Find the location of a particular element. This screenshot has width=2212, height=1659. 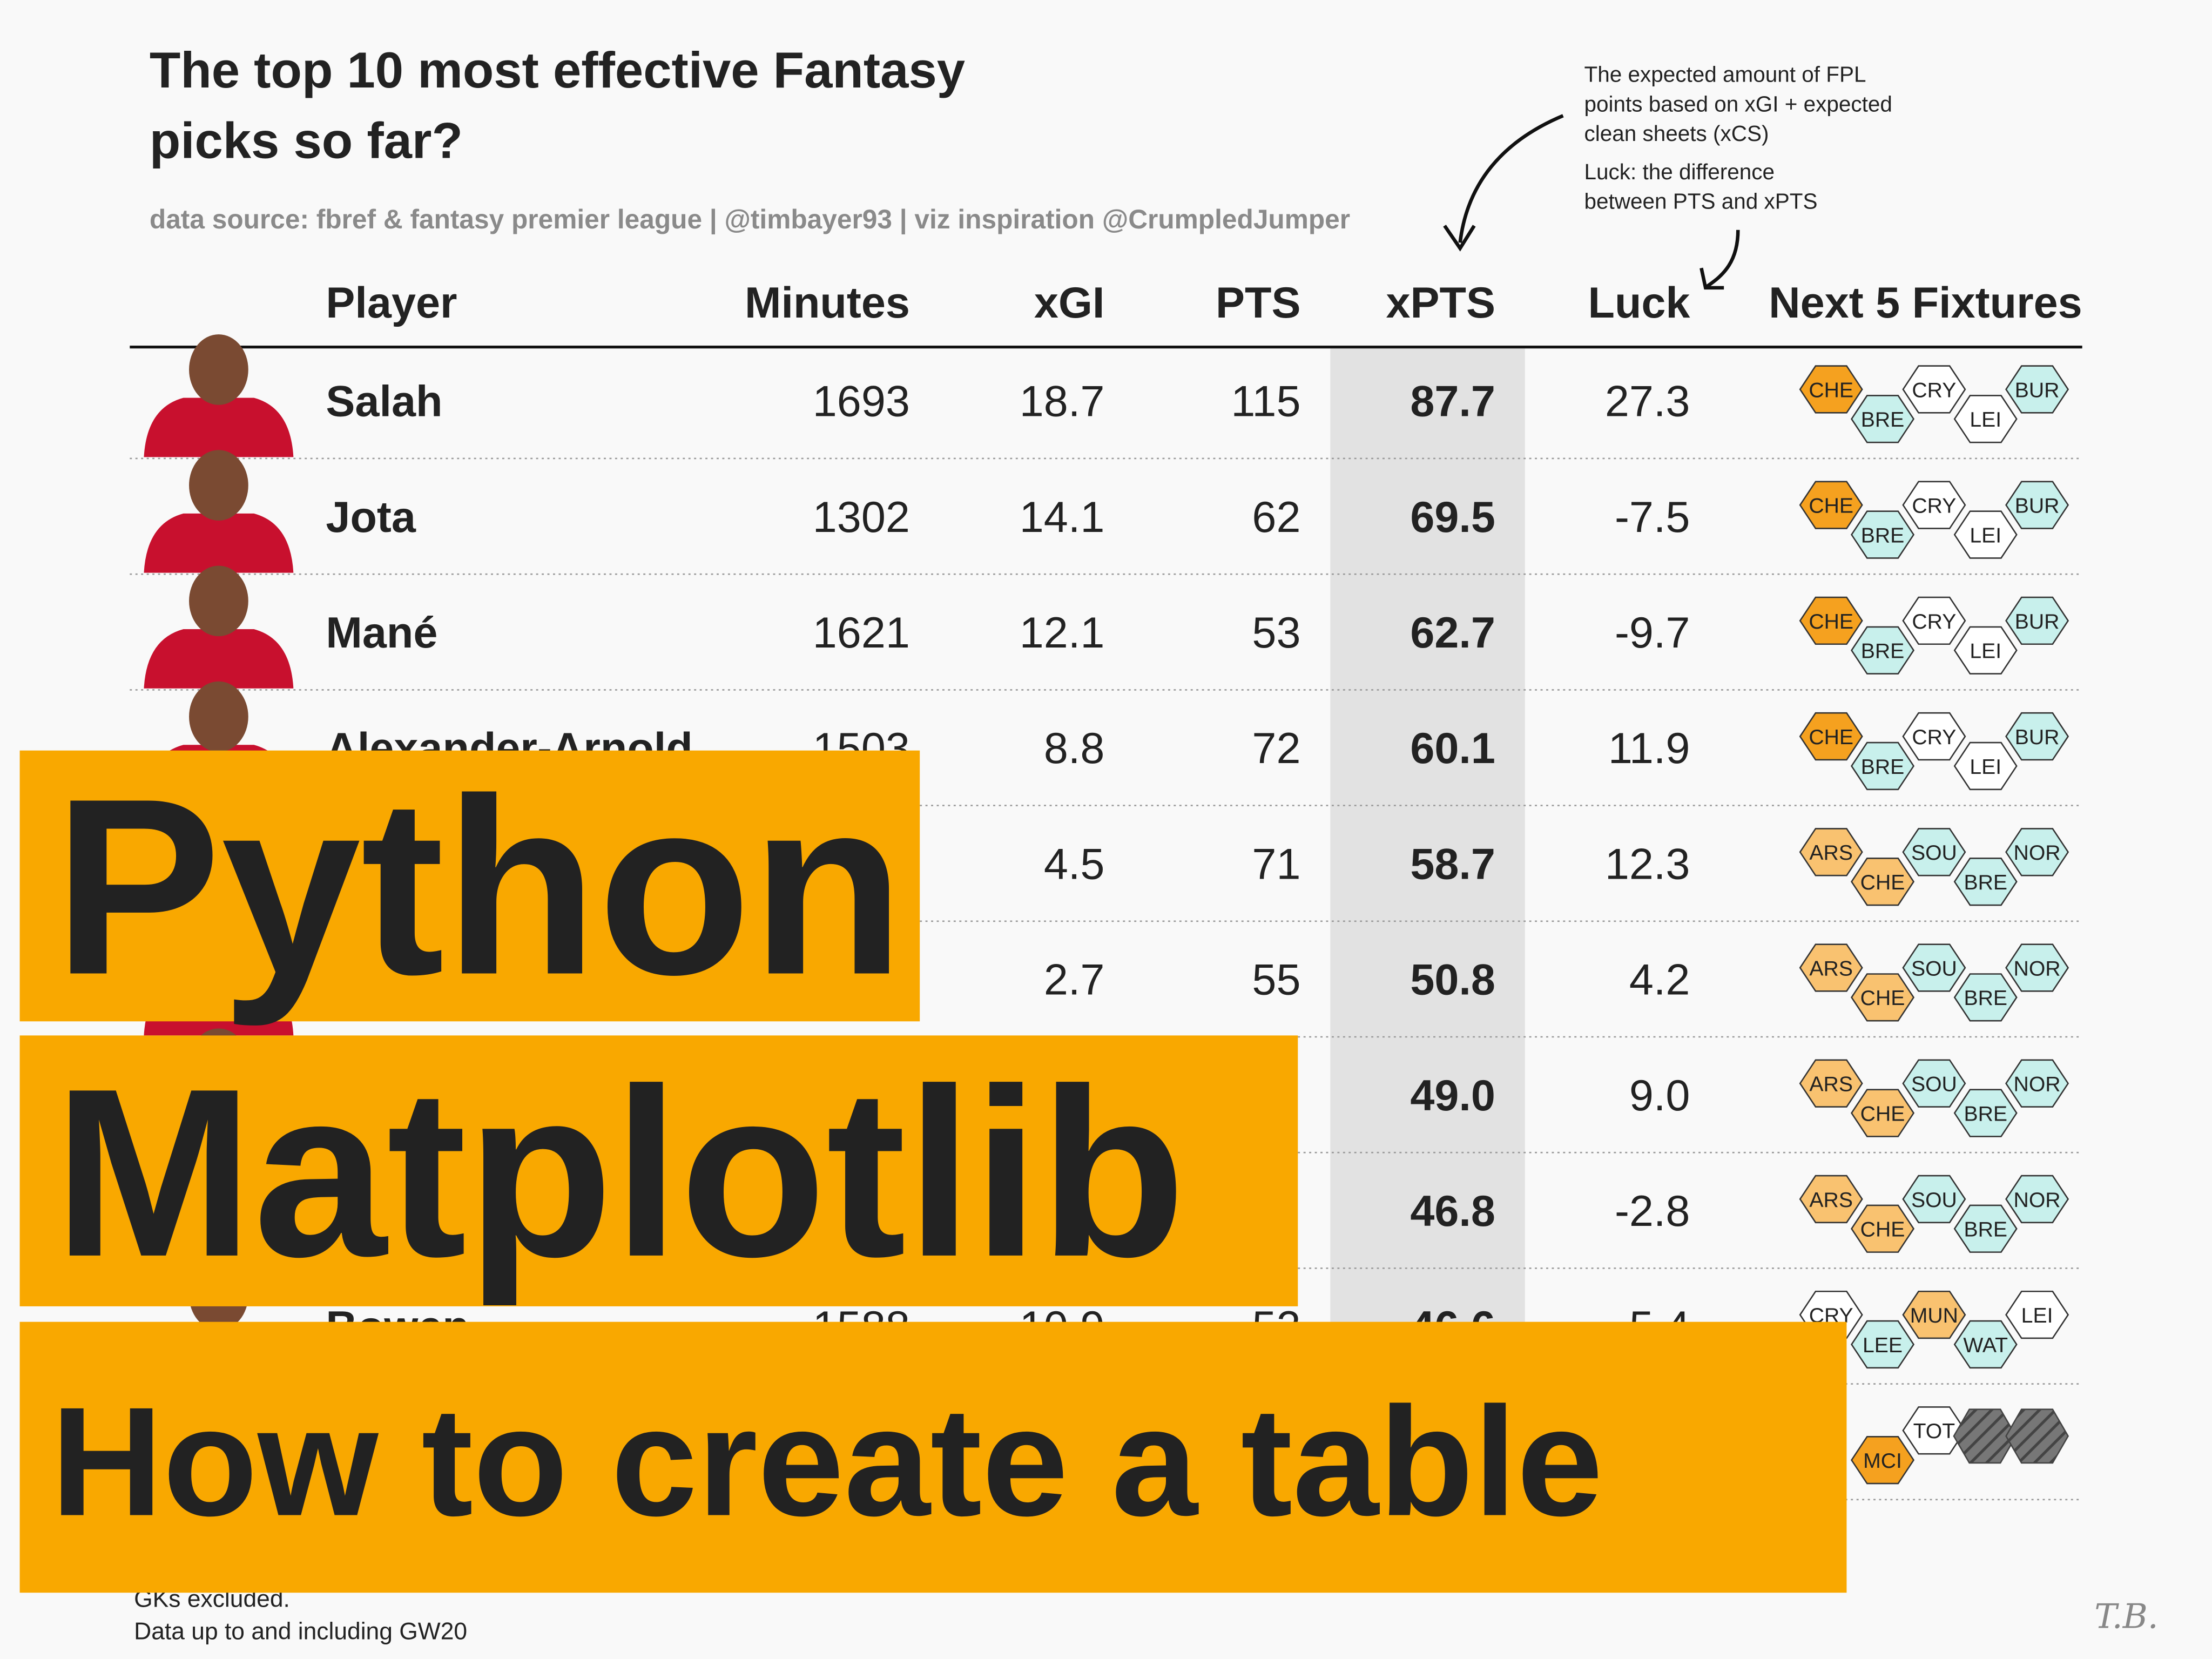

cell: 4.5 is located at coordinates (1074, 864).